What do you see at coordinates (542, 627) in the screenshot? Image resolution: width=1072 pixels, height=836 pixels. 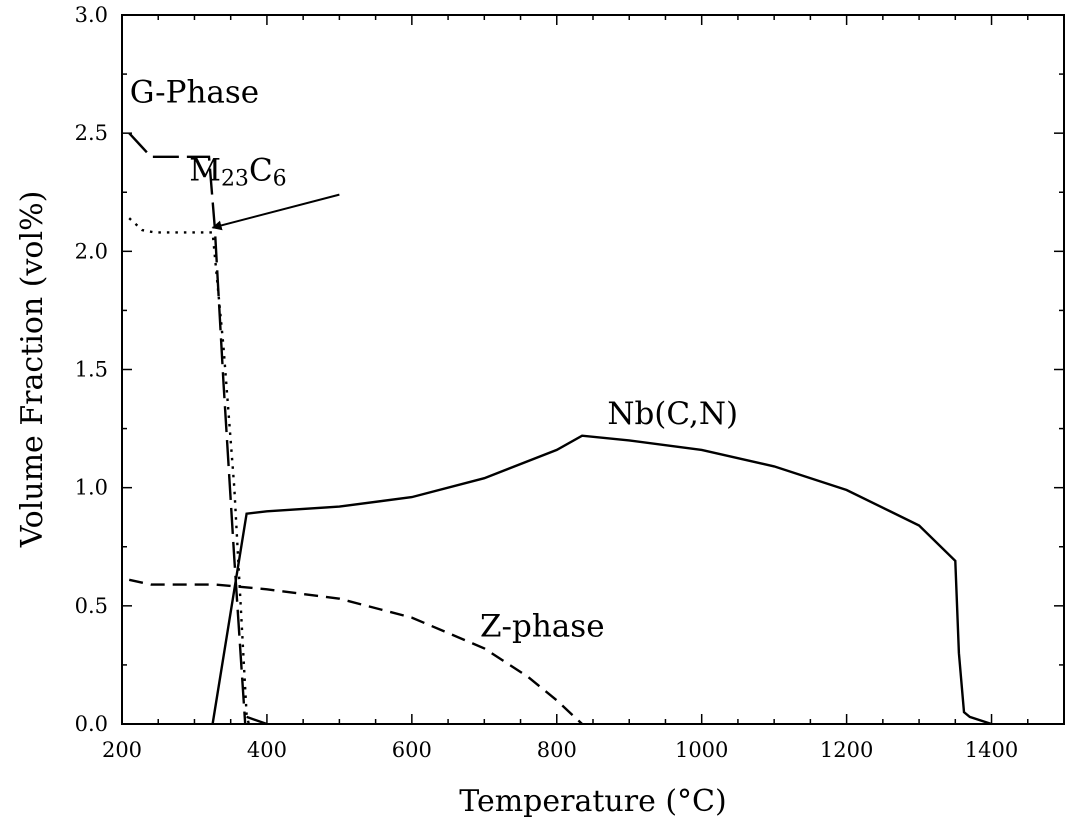 I see `annotation-label: Z-phase` at bounding box center [542, 627].